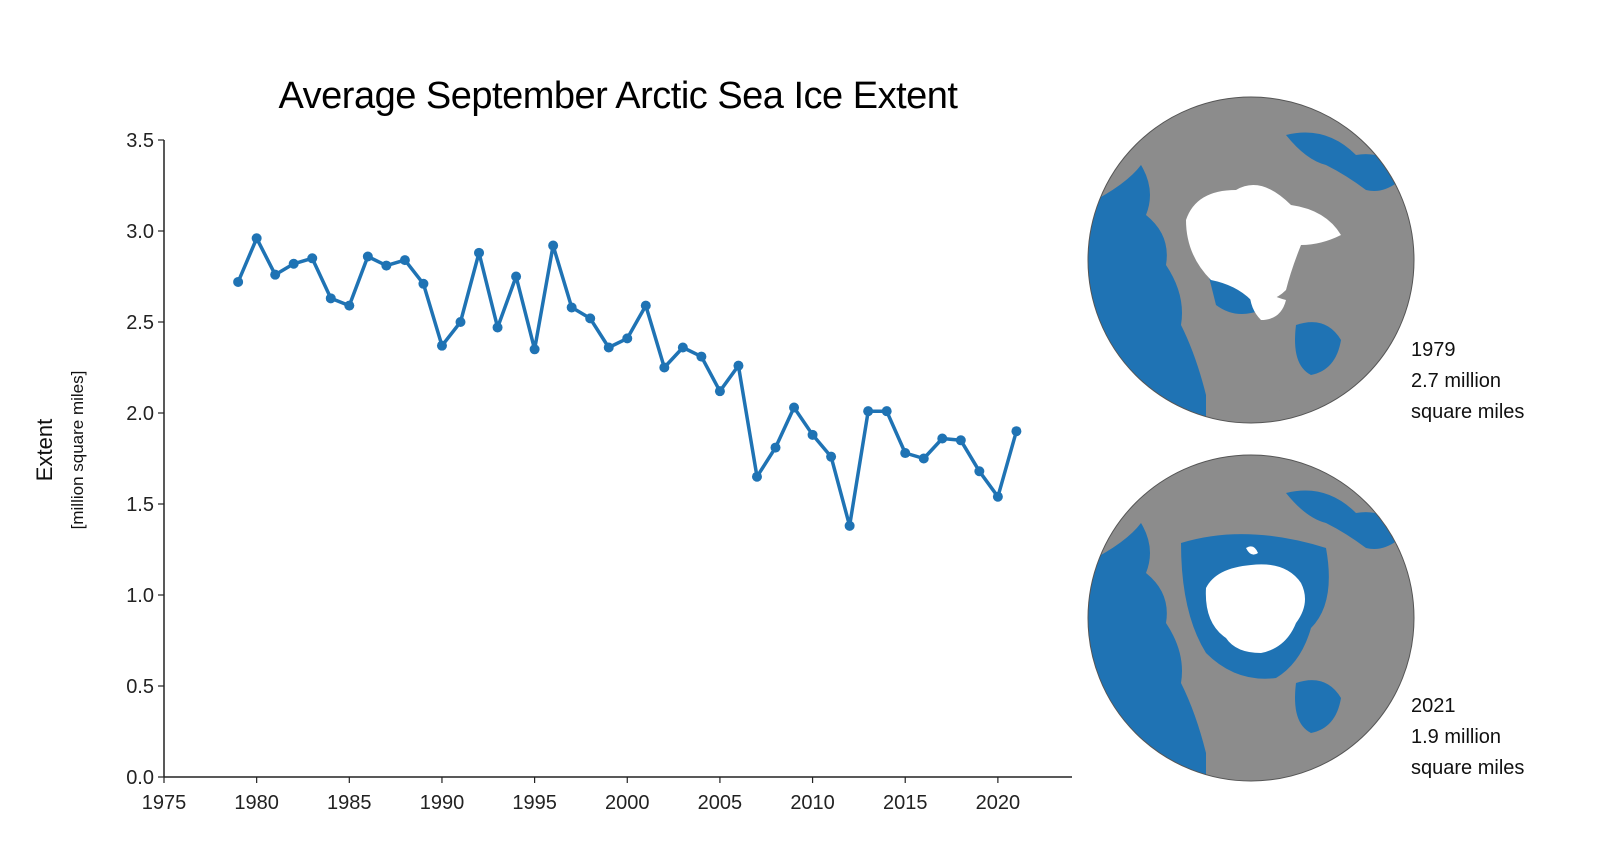  Describe the element at coordinates (140, 414) in the screenshot. I see `y-tick-label: 2.0` at that location.